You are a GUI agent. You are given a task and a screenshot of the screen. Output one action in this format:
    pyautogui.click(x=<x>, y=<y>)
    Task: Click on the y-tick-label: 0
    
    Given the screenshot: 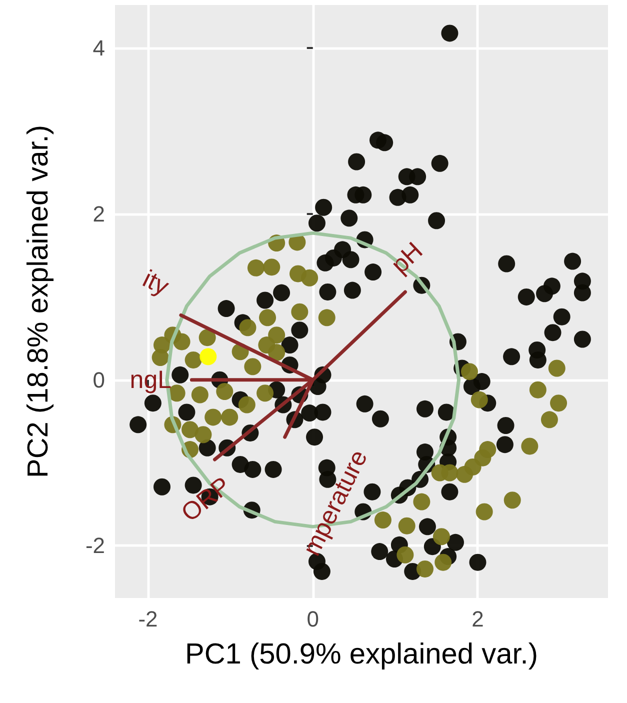 What is the action you would take?
    pyautogui.click(x=98, y=379)
    